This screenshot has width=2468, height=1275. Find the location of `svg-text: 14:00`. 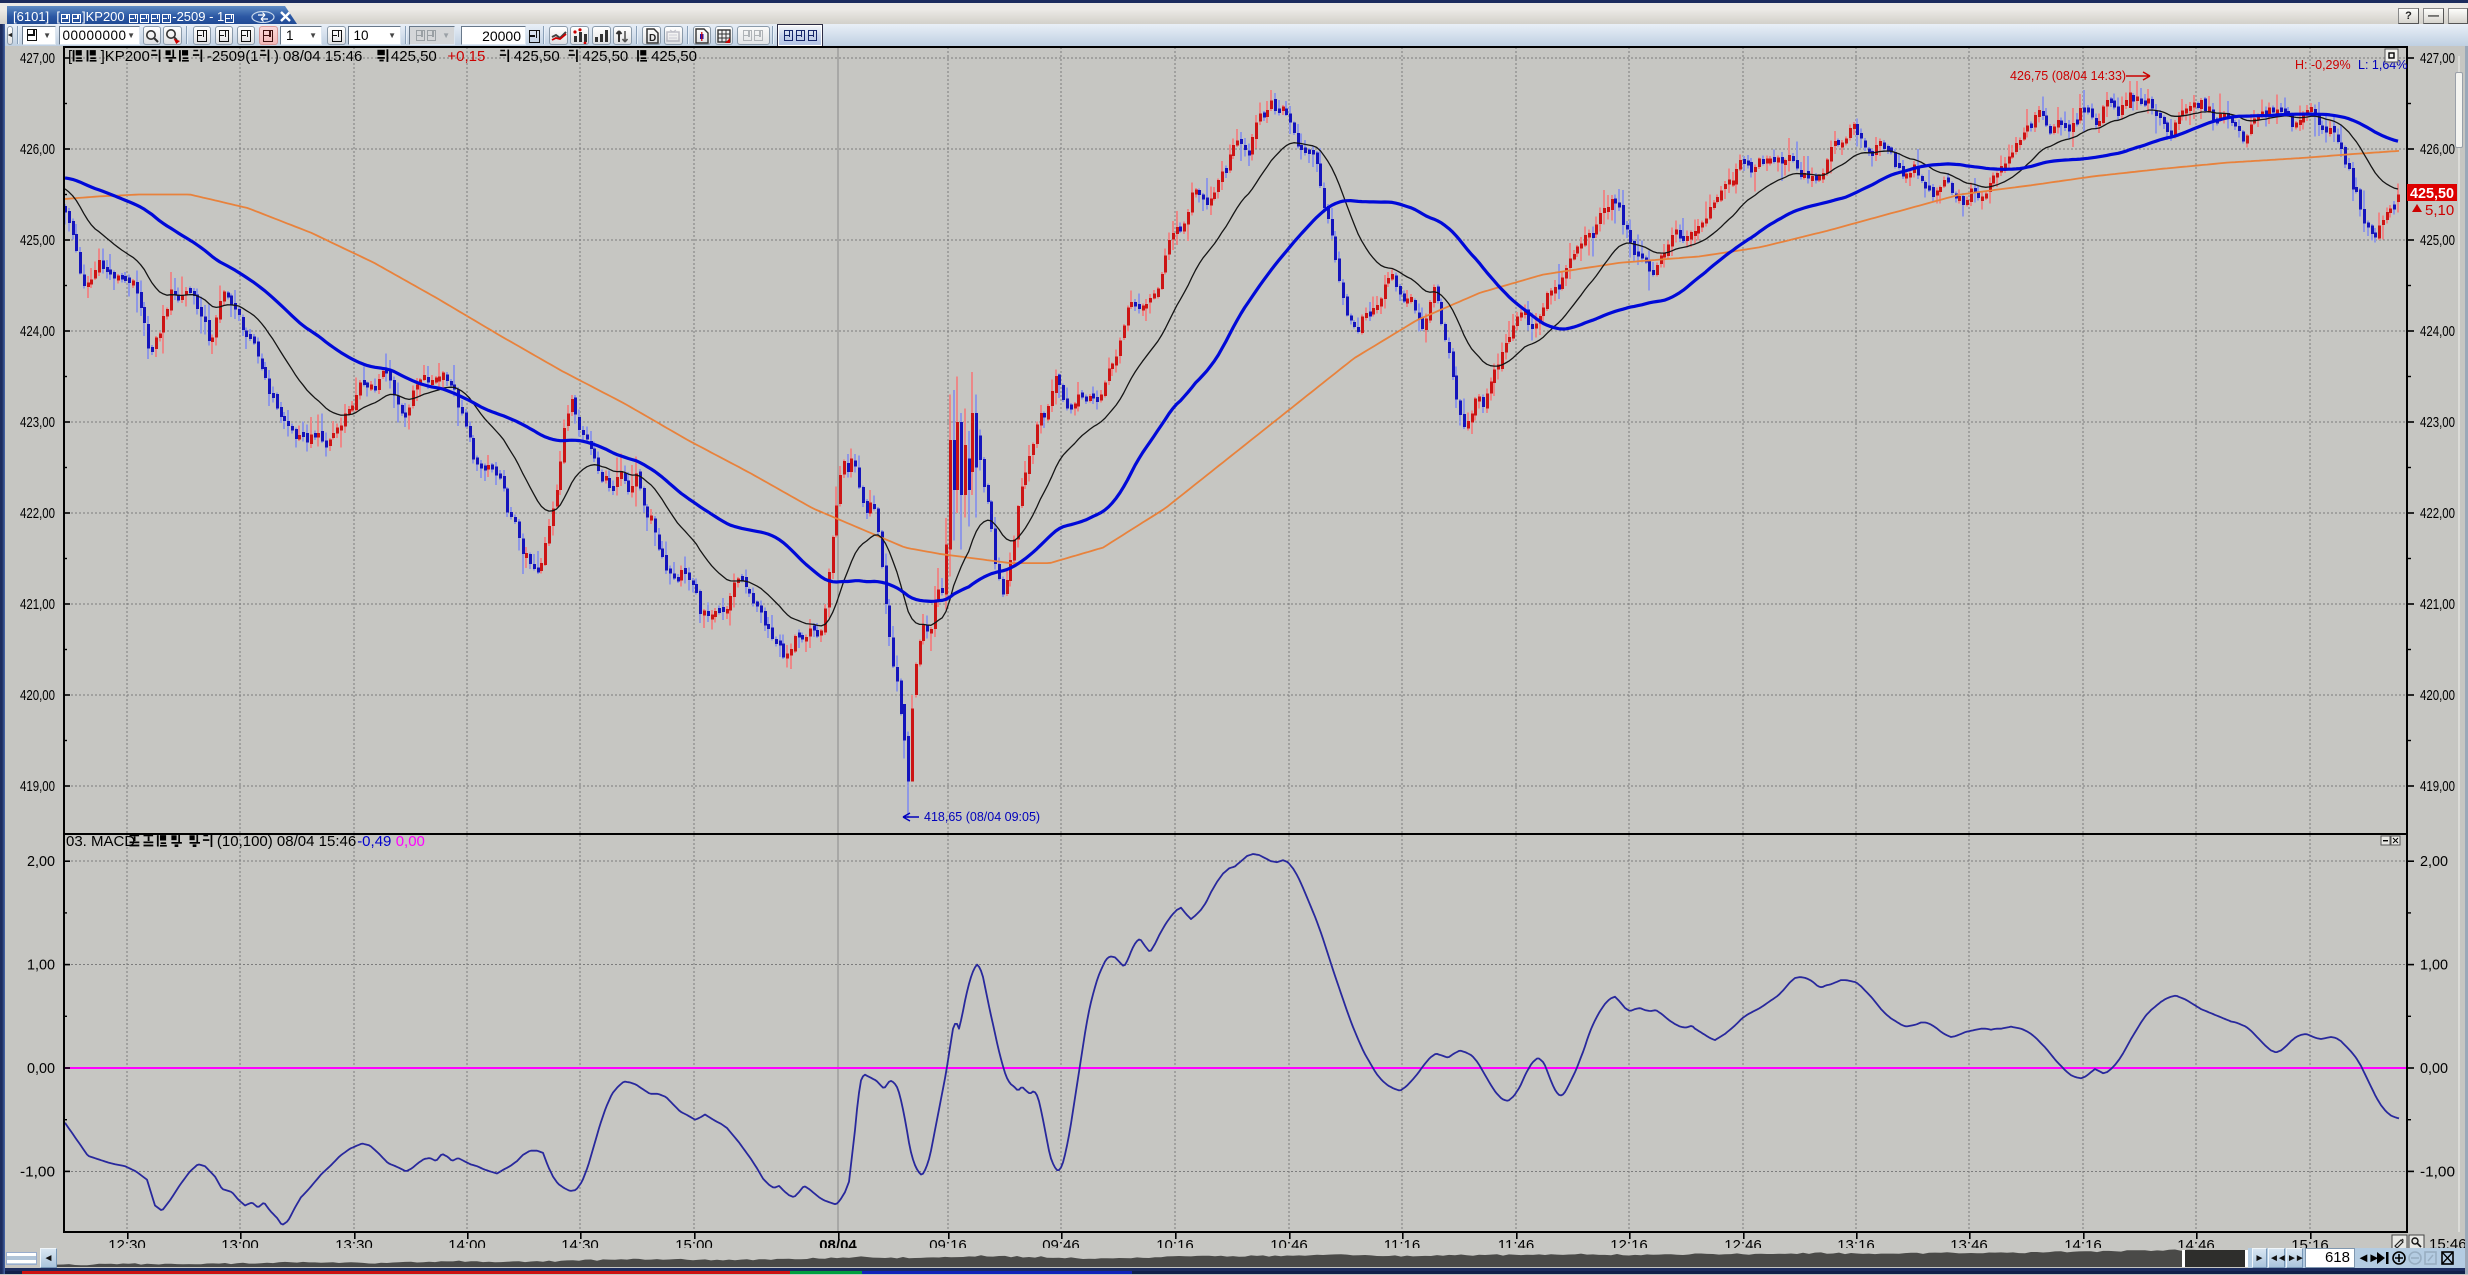

svg-text: 14:00 is located at coordinates (467, 1243).